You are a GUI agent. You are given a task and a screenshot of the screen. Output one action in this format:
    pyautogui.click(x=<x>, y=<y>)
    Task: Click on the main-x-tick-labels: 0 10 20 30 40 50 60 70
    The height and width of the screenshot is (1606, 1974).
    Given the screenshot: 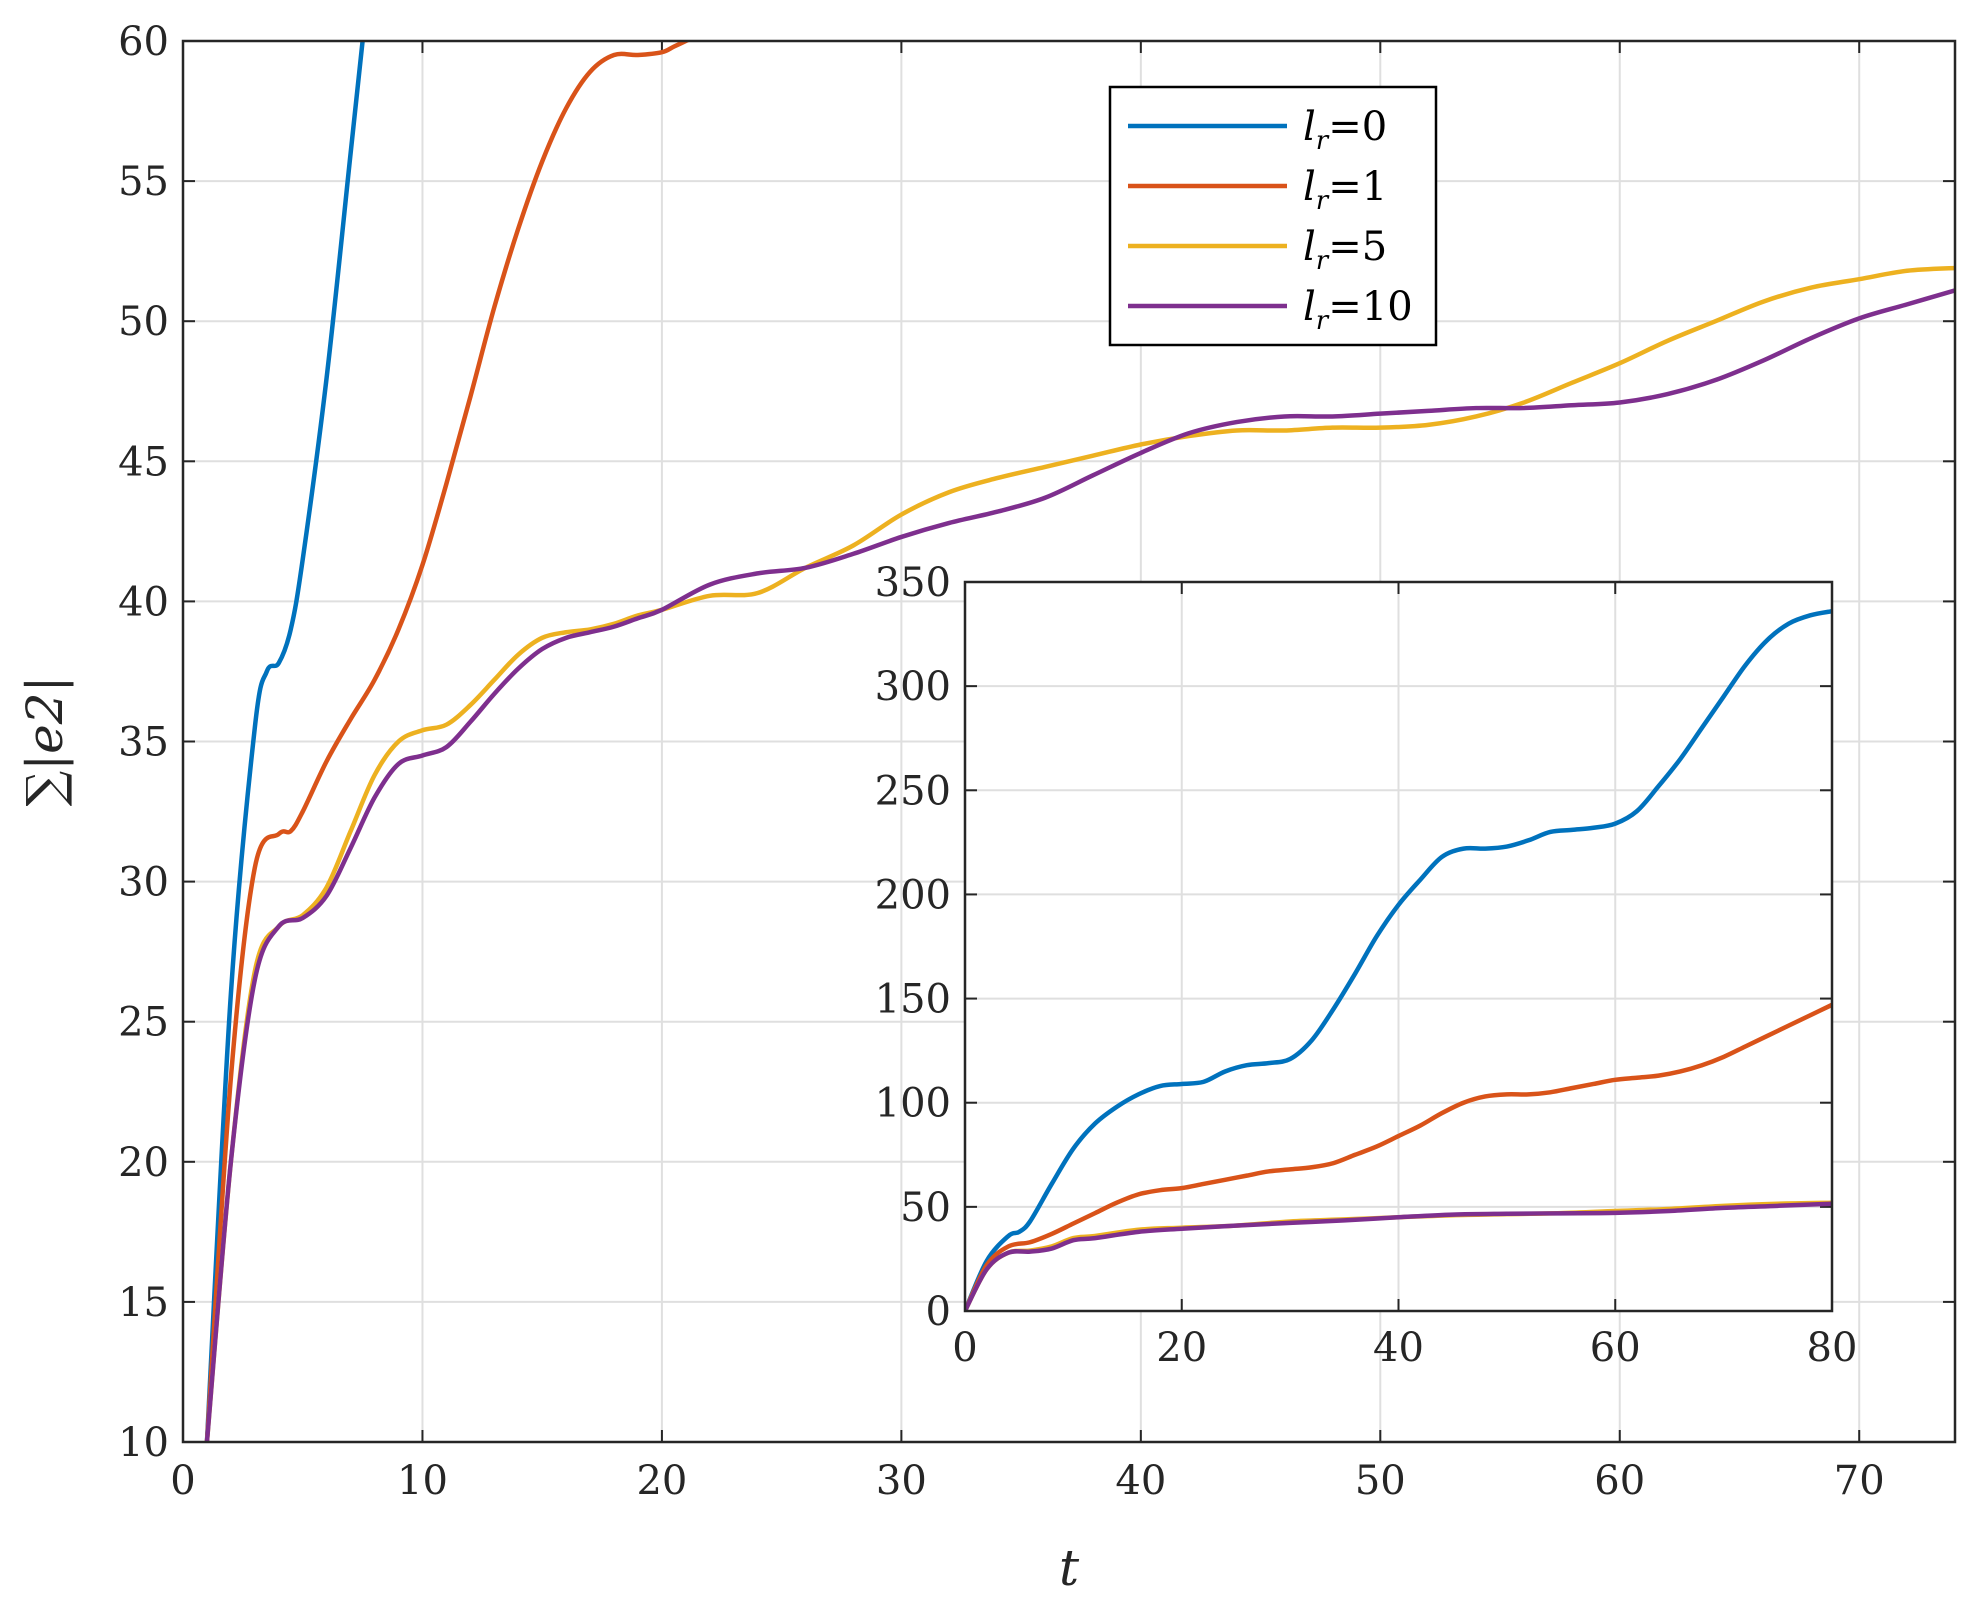 What is the action you would take?
    pyautogui.click(x=1027, y=1481)
    